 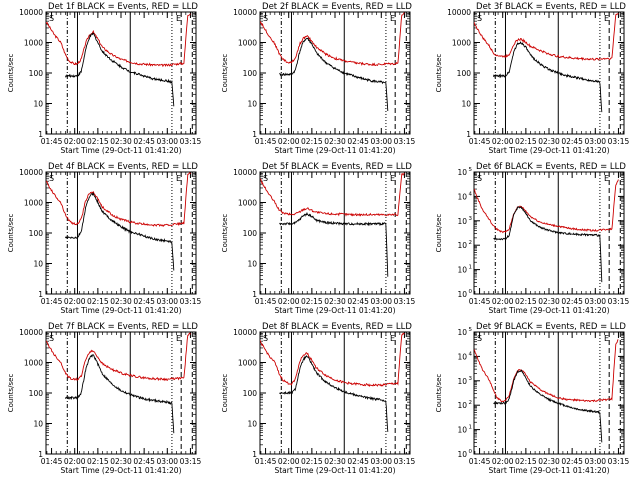 I want to click on x-tick-label: 03:00, so click(x=167, y=301).